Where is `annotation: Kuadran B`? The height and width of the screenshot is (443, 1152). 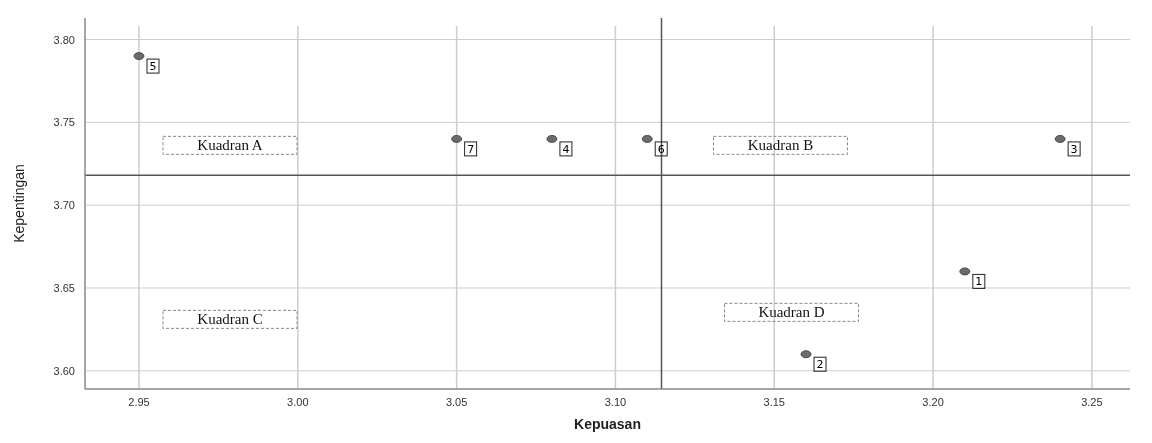 annotation: Kuadran B is located at coordinates (780, 145).